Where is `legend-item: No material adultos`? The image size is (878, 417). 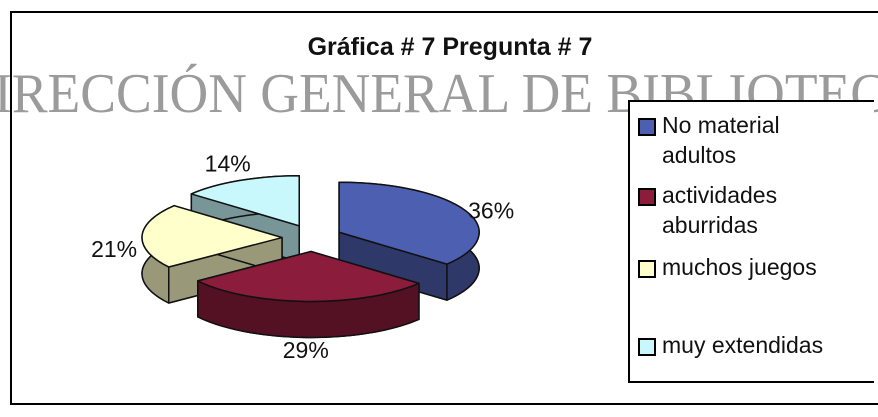
legend-item: No material adultos is located at coordinates (725, 140).